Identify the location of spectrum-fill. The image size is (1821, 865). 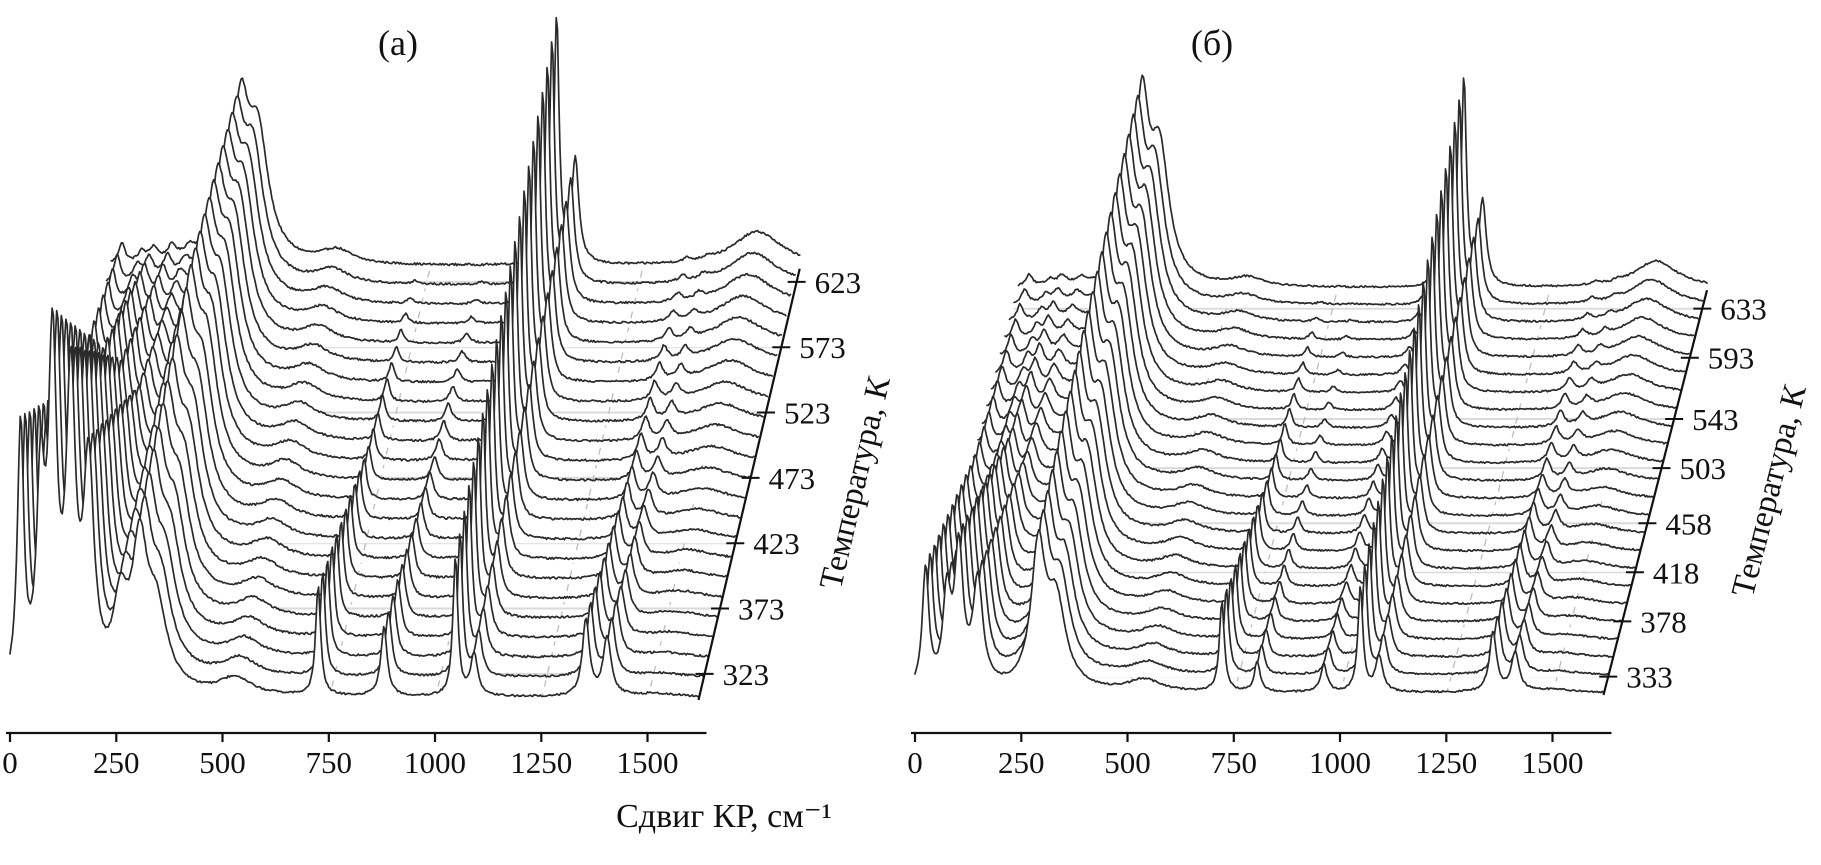
(1259, 612).